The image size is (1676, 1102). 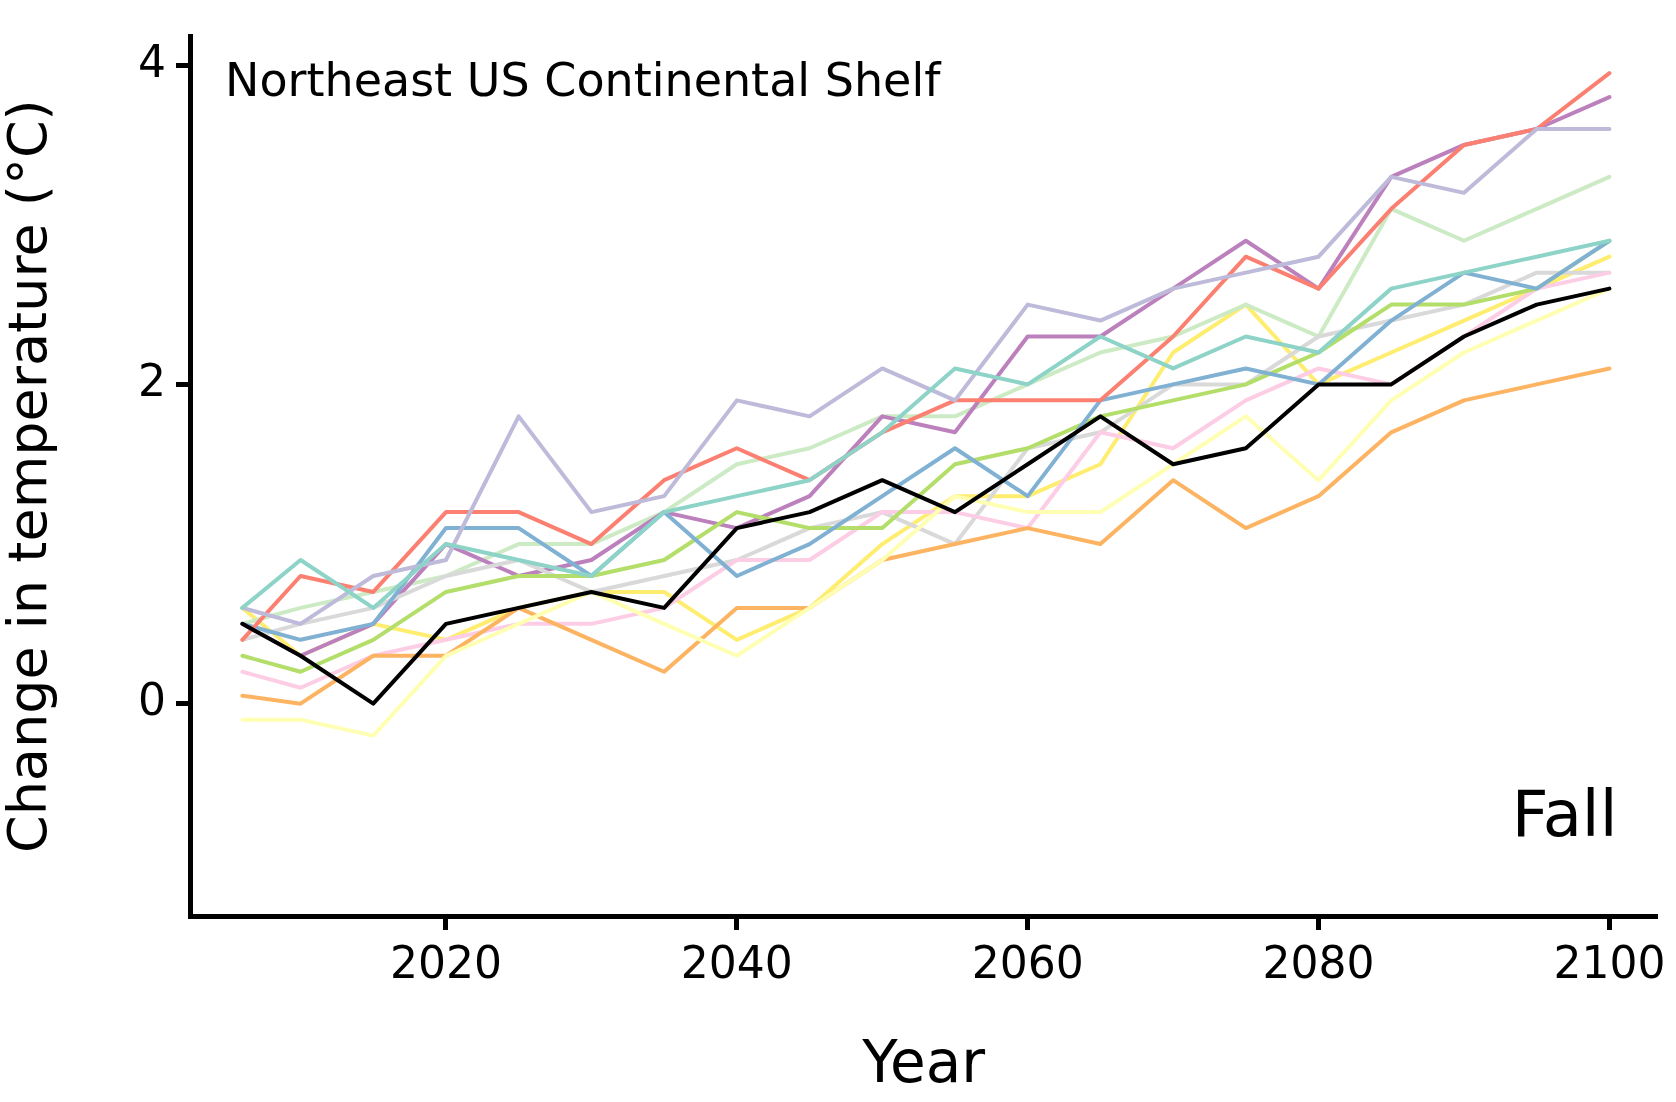 I want to click on y-tick-label: 4, so click(x=152, y=61).